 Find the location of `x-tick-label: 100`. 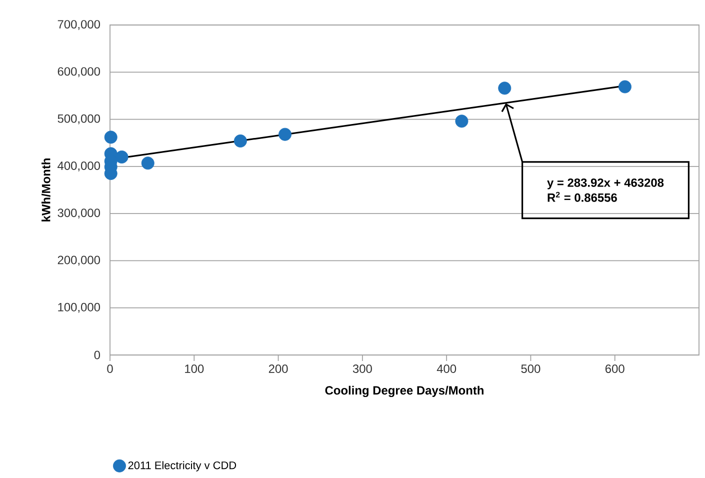

x-tick-label: 100 is located at coordinates (194, 368).